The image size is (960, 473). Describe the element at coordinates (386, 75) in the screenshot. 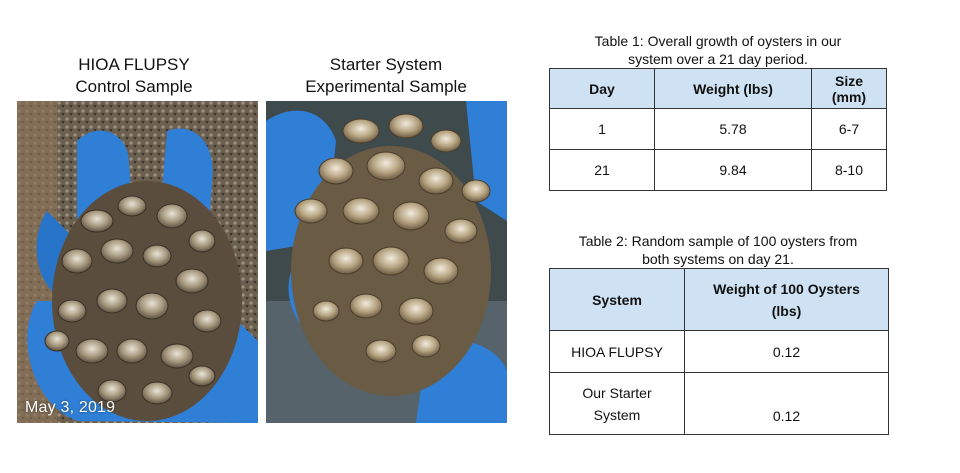

I see `right-photo-caption: Starter System Experimental Sample` at that location.